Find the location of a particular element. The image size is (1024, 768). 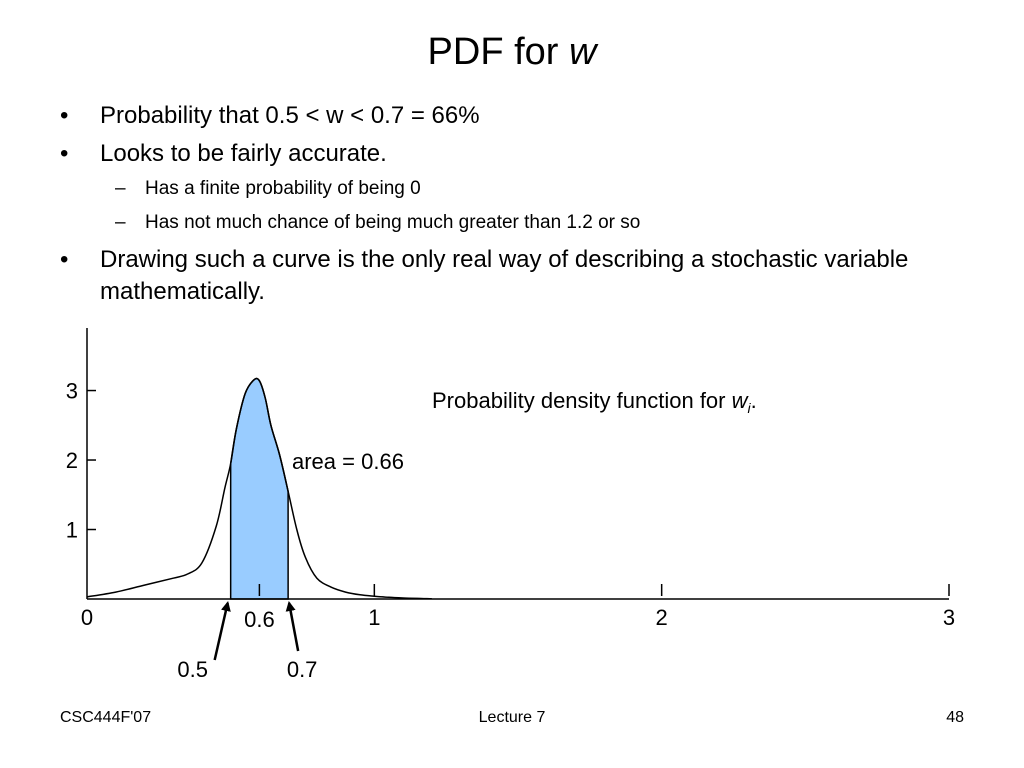

sub-bullet-text: Has a finite probability of being 0 is located at coordinates (283, 188).